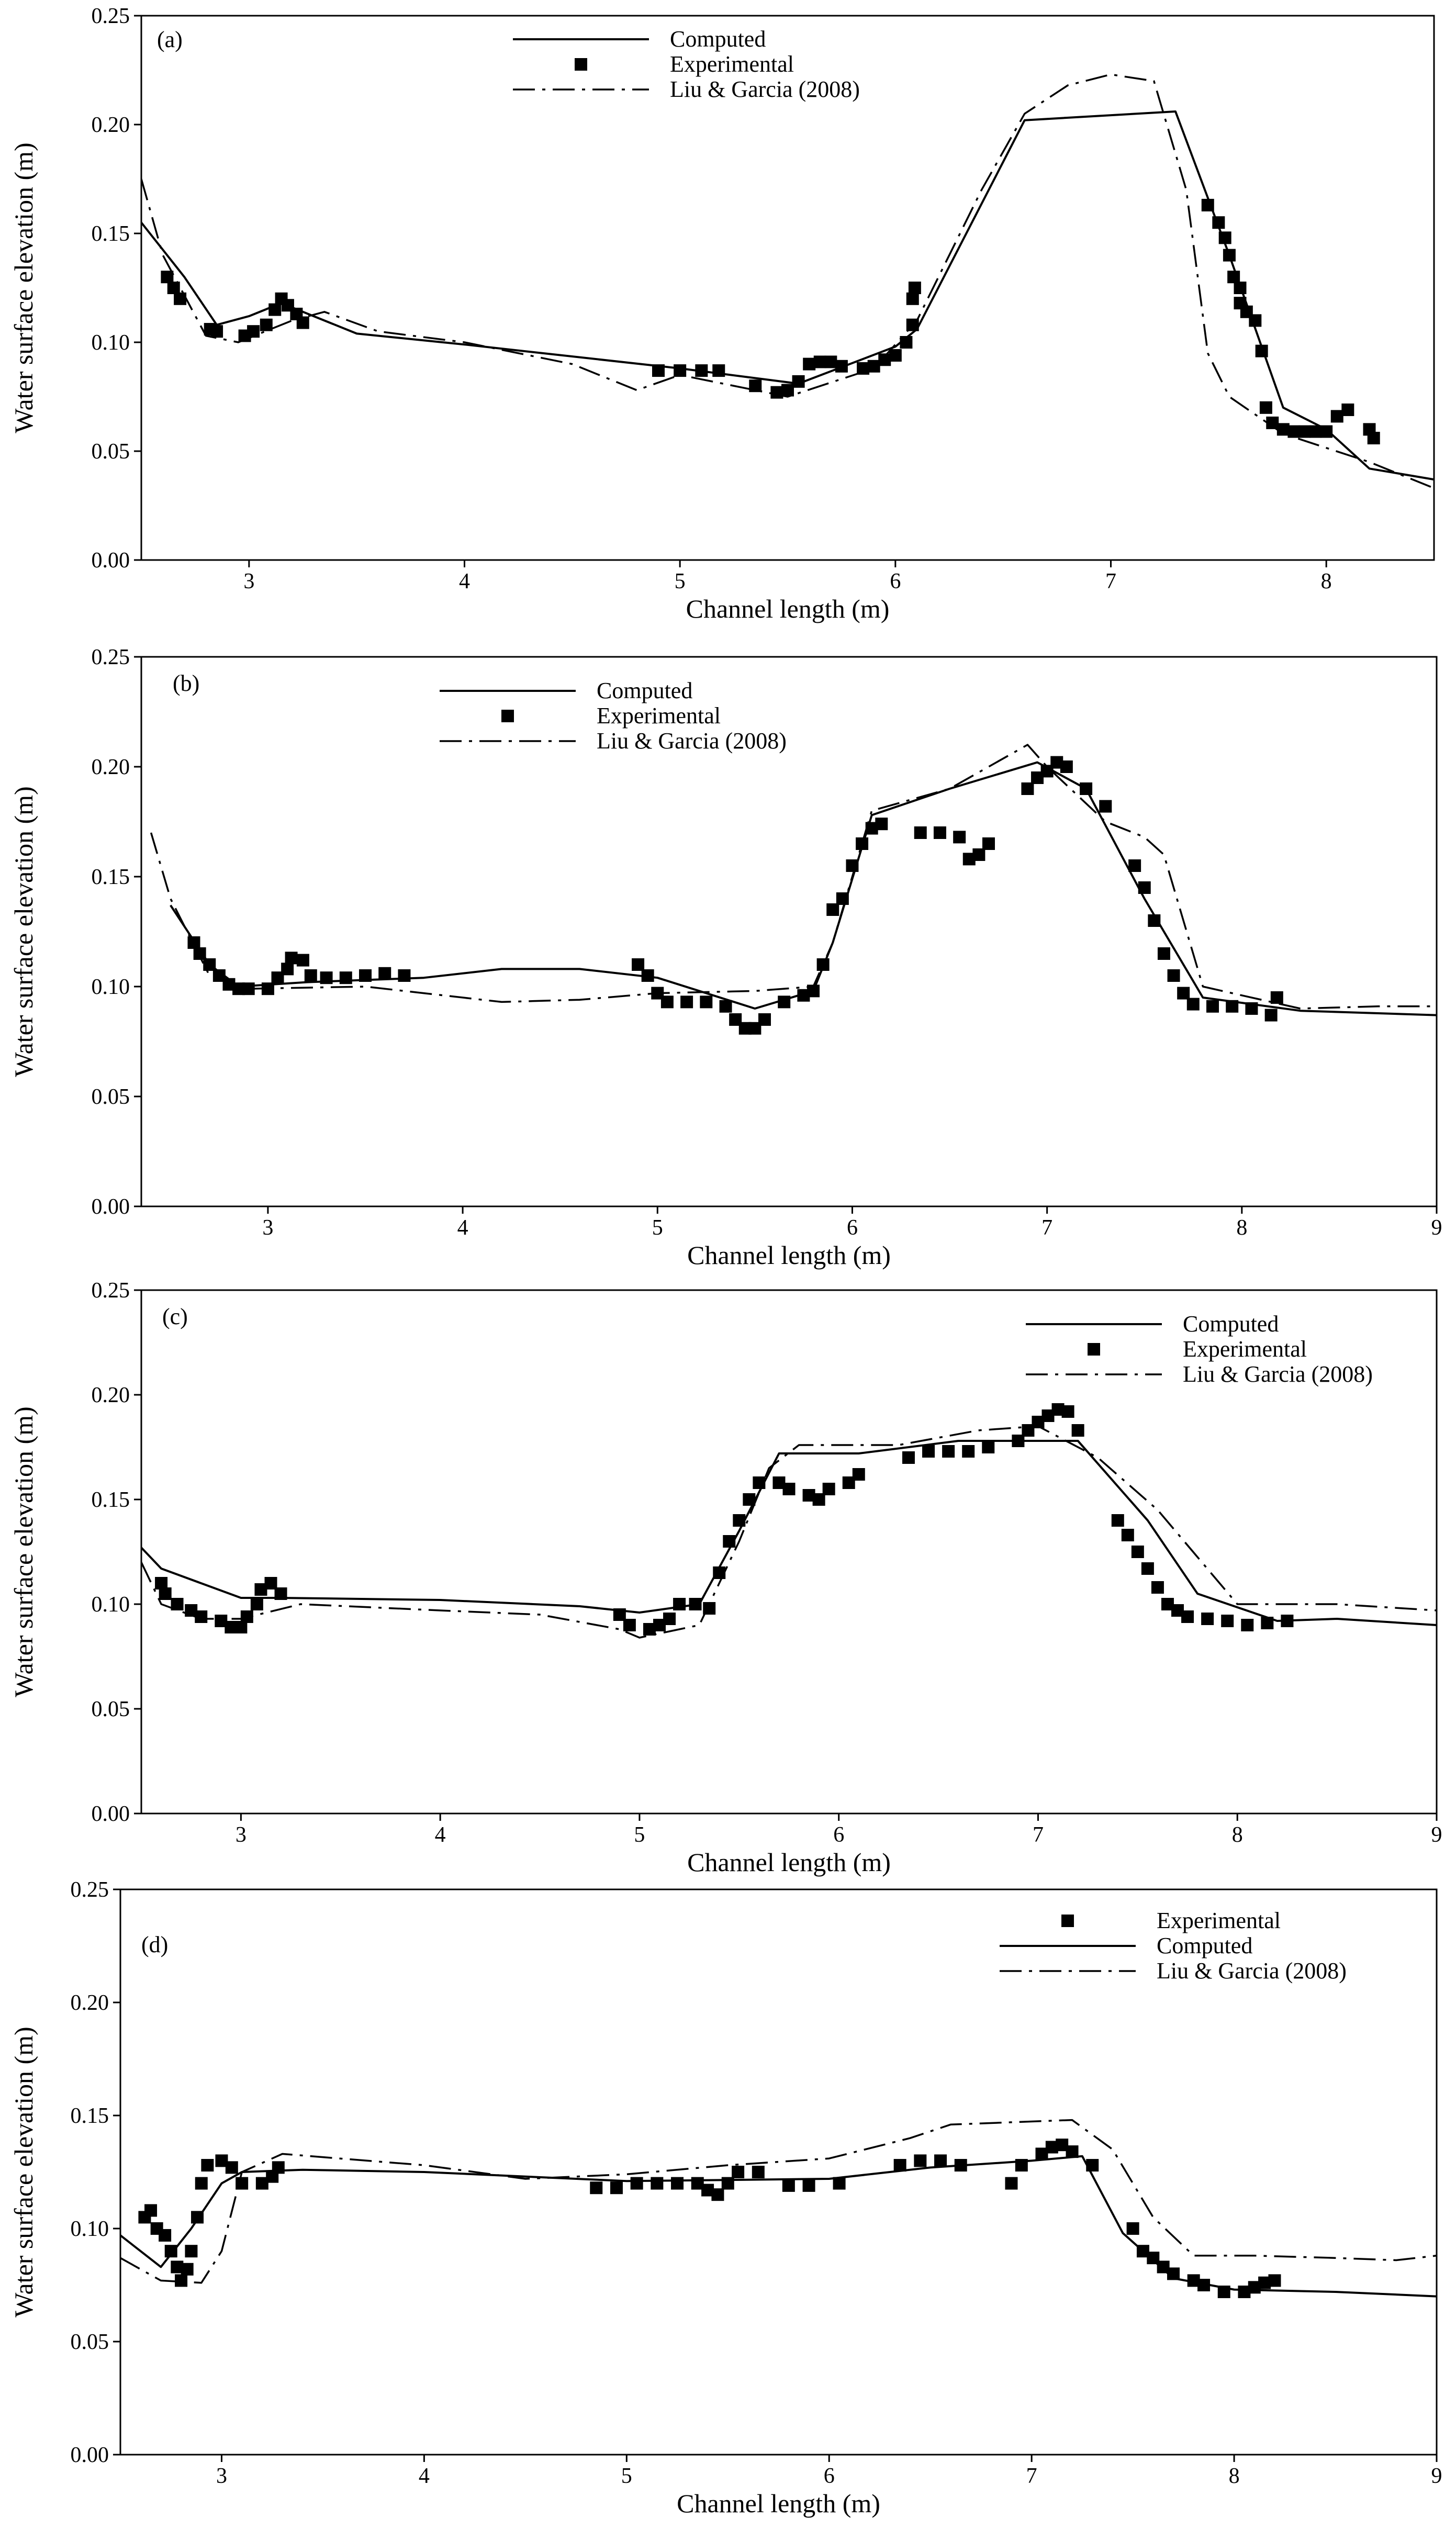 This screenshot has height=2541, width=1456. What do you see at coordinates (789, 1862) in the screenshot?
I see `x-axis-label: Channel length (m)` at bounding box center [789, 1862].